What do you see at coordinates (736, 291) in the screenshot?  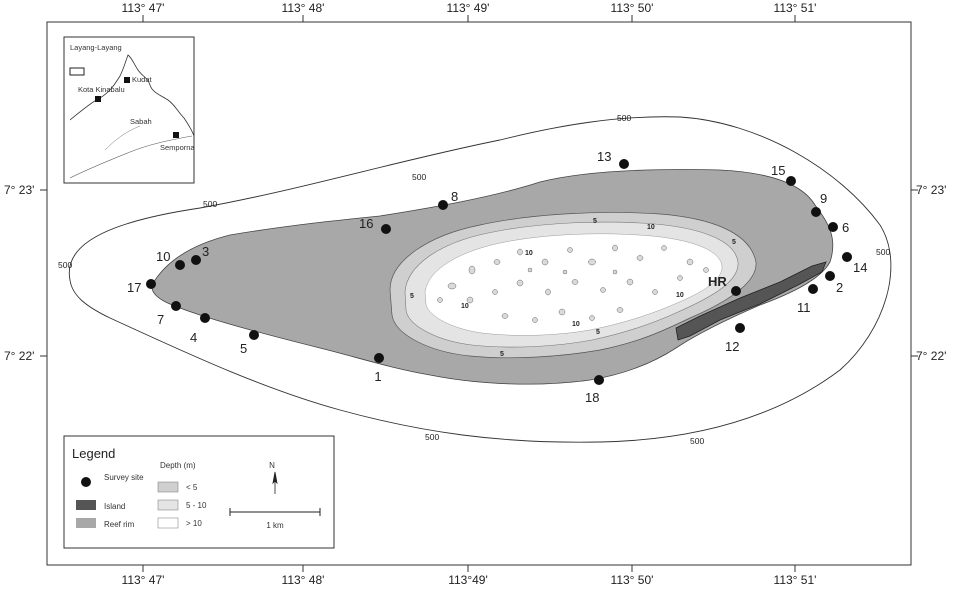 I see `survey-site-hr` at bounding box center [736, 291].